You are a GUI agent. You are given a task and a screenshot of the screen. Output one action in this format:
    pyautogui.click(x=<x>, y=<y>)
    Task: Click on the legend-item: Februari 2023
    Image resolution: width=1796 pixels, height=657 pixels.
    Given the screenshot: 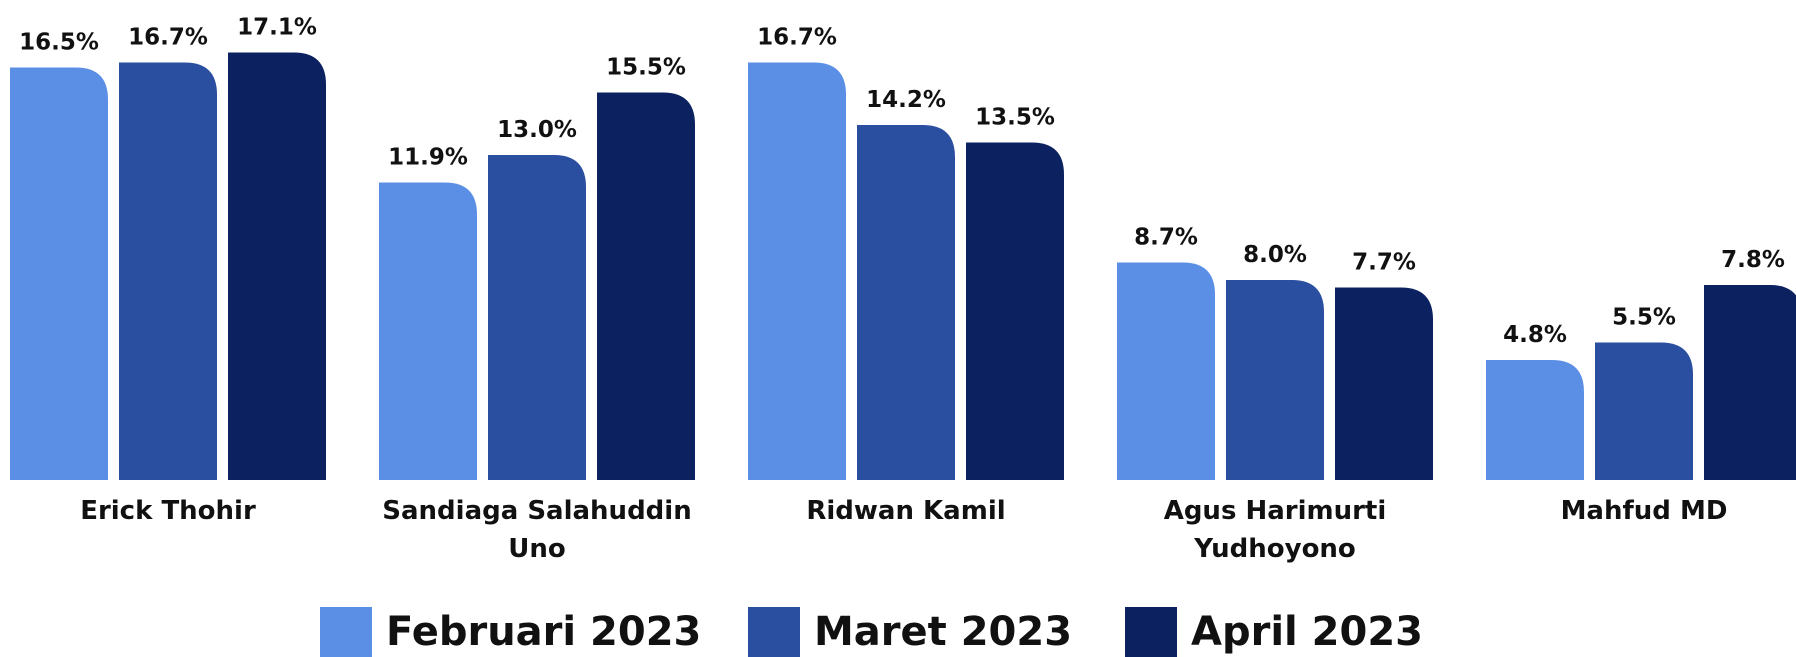 What is the action you would take?
    pyautogui.click(x=510, y=632)
    